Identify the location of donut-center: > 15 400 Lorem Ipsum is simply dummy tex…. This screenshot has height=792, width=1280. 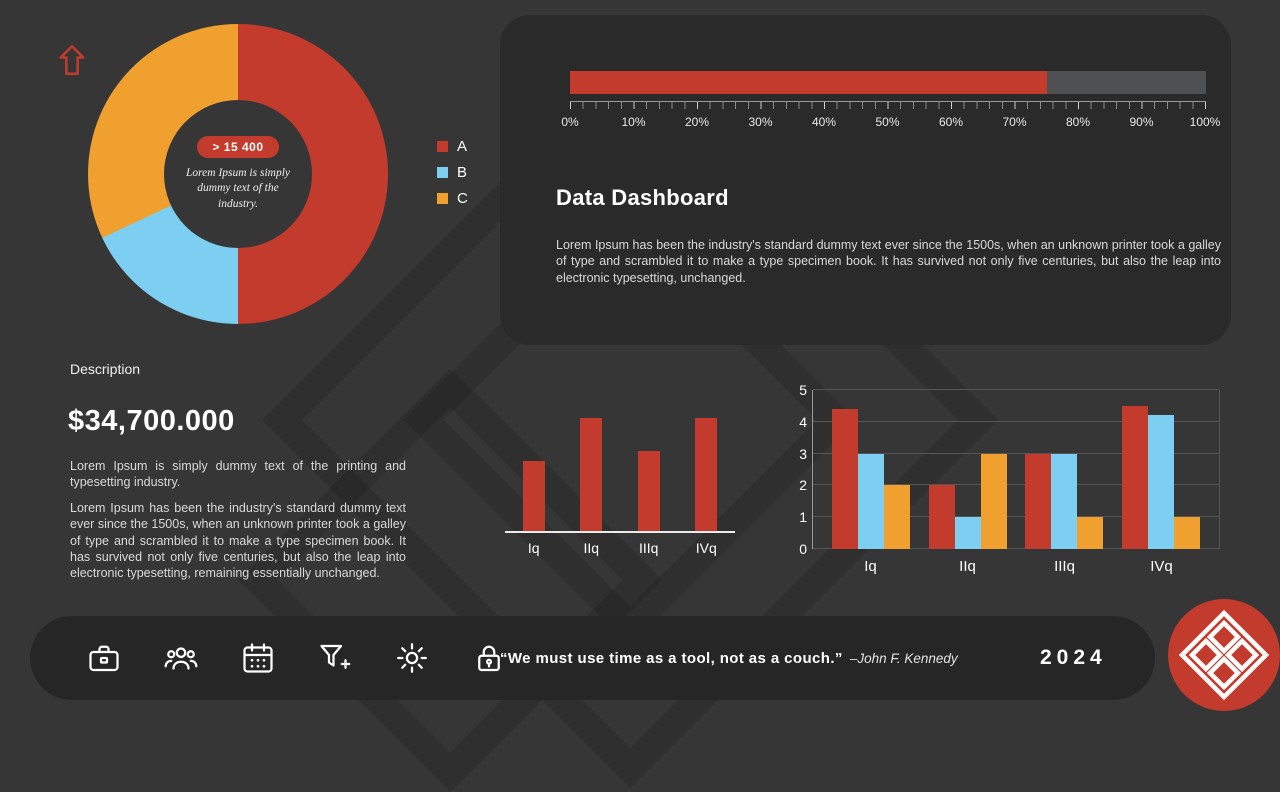
(238, 174).